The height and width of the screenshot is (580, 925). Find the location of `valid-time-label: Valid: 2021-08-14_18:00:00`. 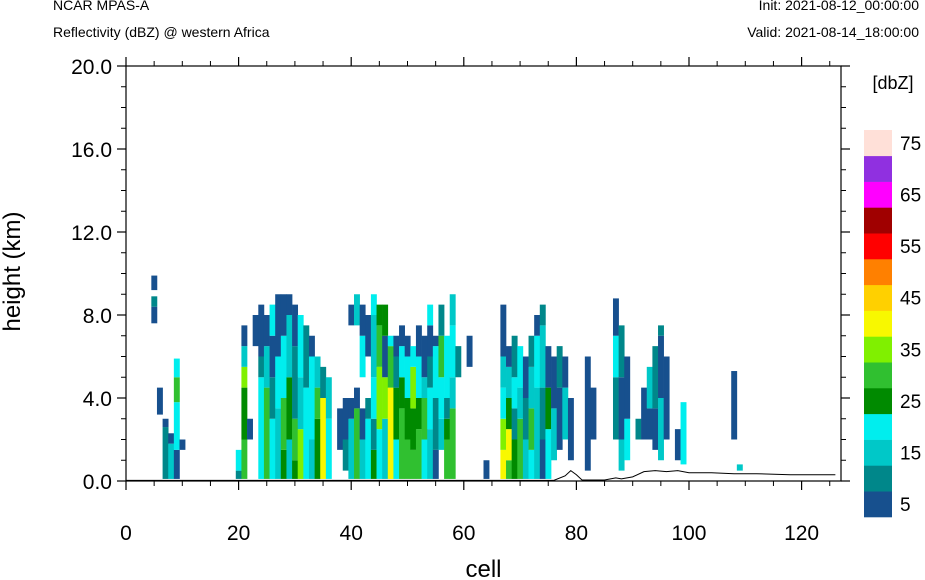

valid-time-label: Valid: 2021-08-14_18:00:00 is located at coordinates (833, 32).